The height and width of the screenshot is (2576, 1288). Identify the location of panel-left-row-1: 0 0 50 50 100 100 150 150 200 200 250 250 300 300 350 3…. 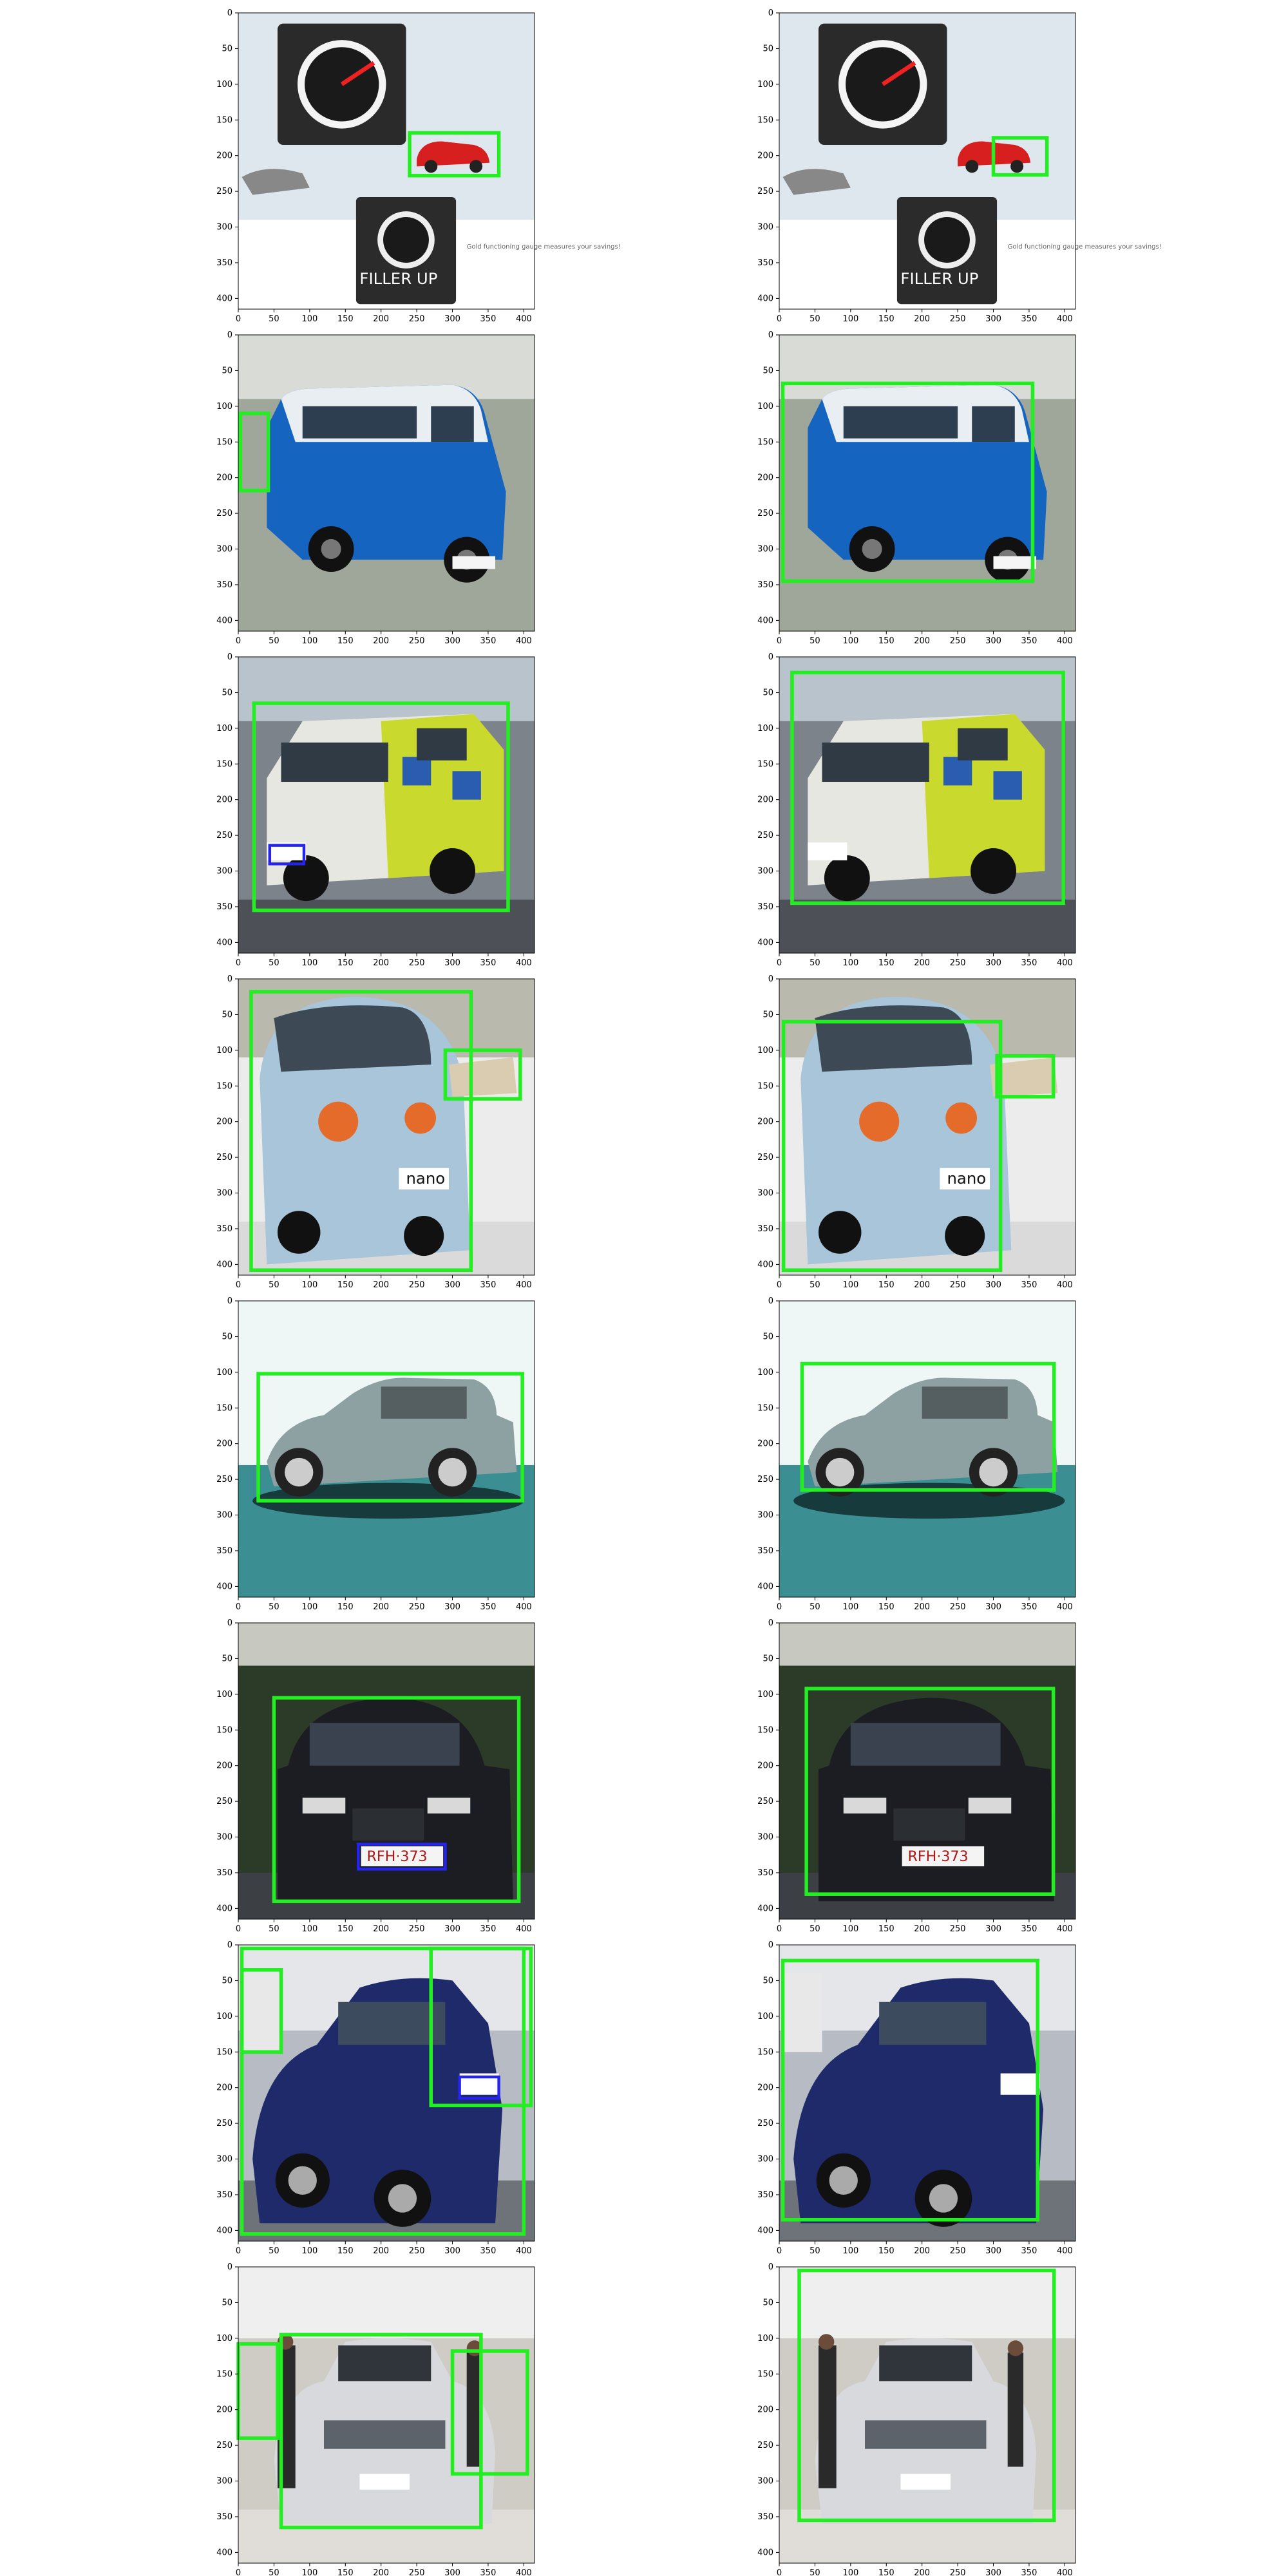
(375, 488).